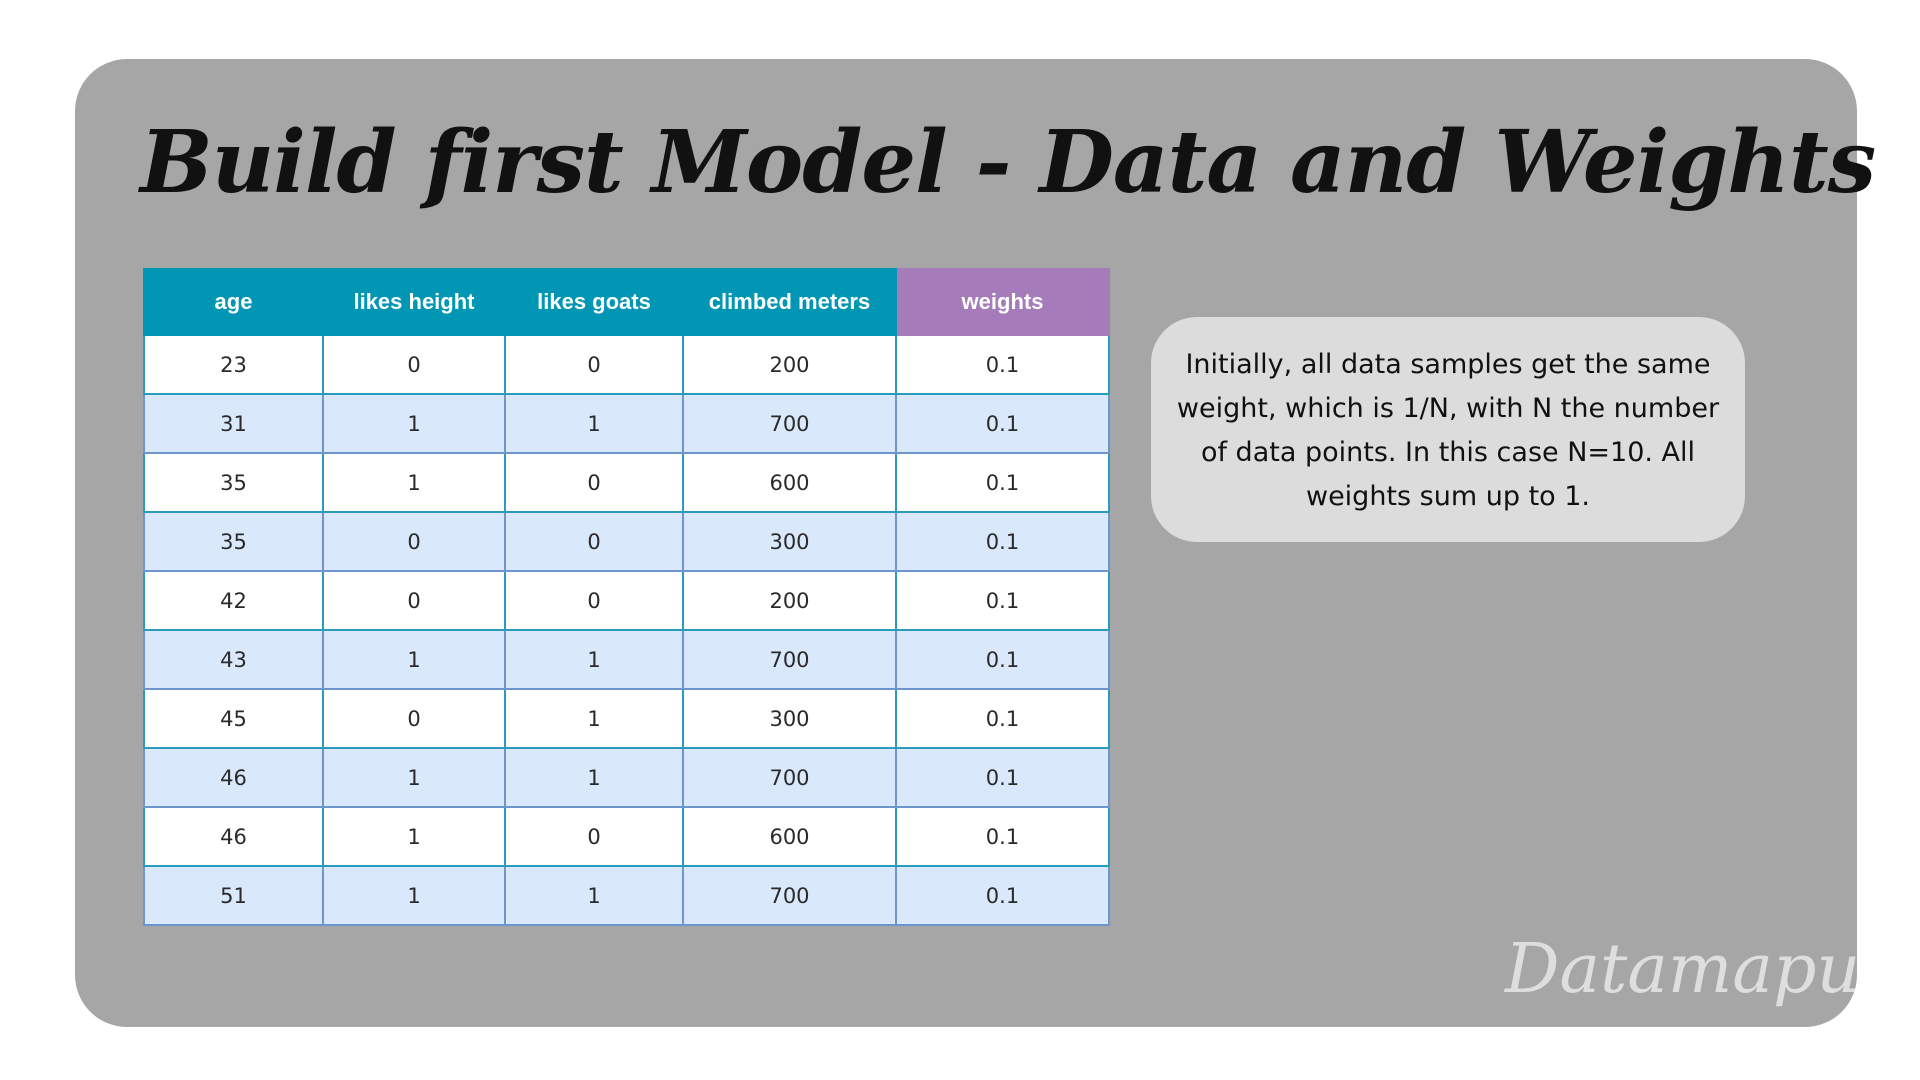 This screenshot has width=1920, height=1080. What do you see at coordinates (594, 302) in the screenshot?
I see `header-likes-goats: likes goats` at bounding box center [594, 302].